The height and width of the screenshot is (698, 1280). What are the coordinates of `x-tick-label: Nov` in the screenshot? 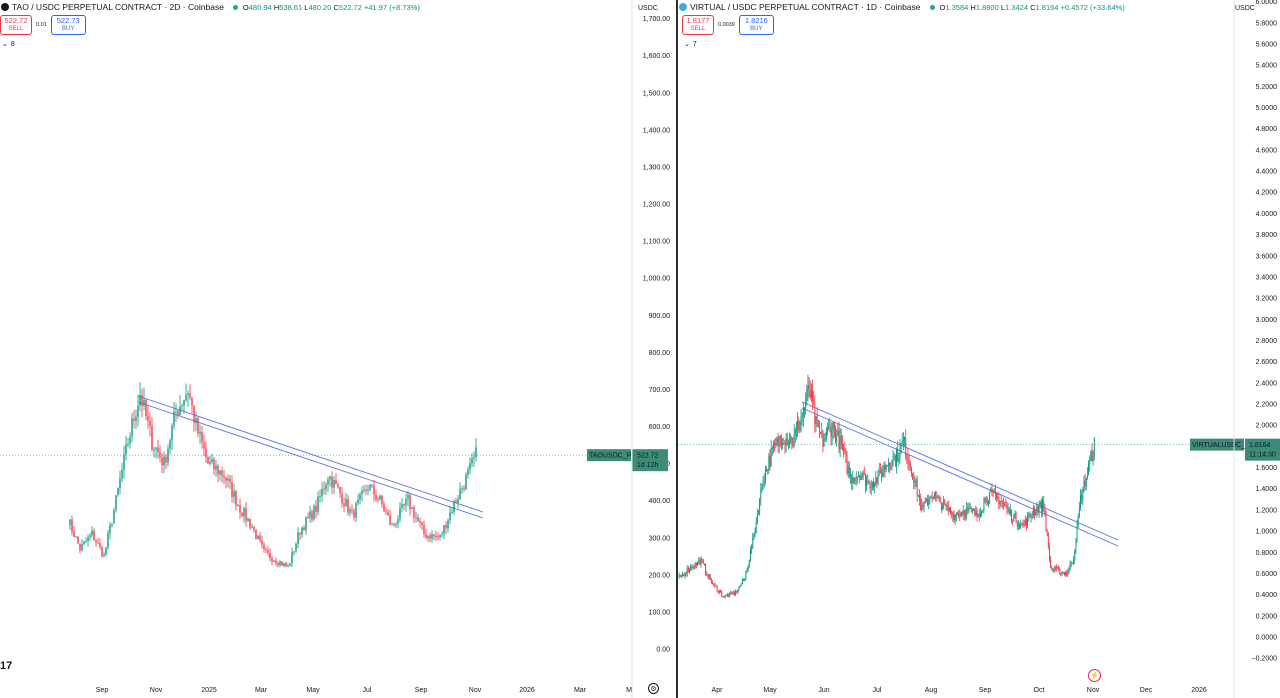 It's located at (1093, 690).